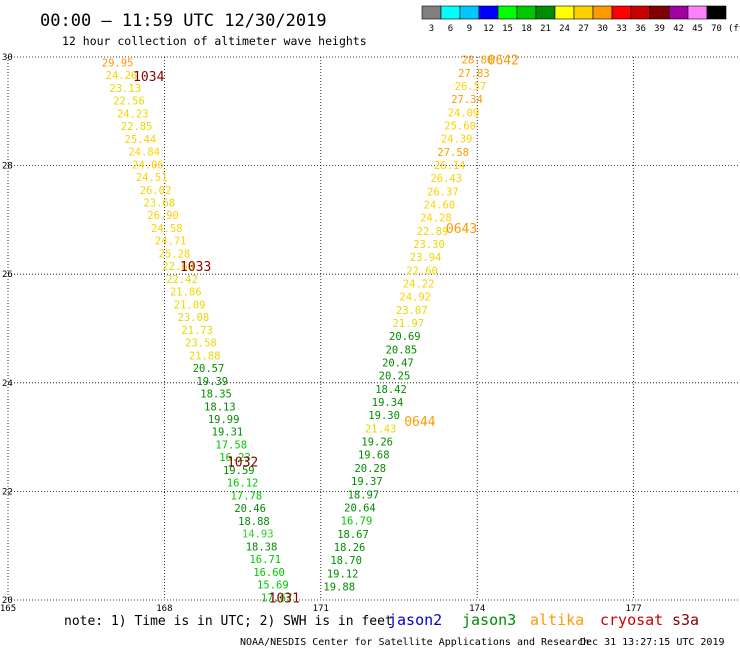 The width and height of the screenshot is (740, 654). I want to click on wave-height-value: 24.23, so click(133, 114).